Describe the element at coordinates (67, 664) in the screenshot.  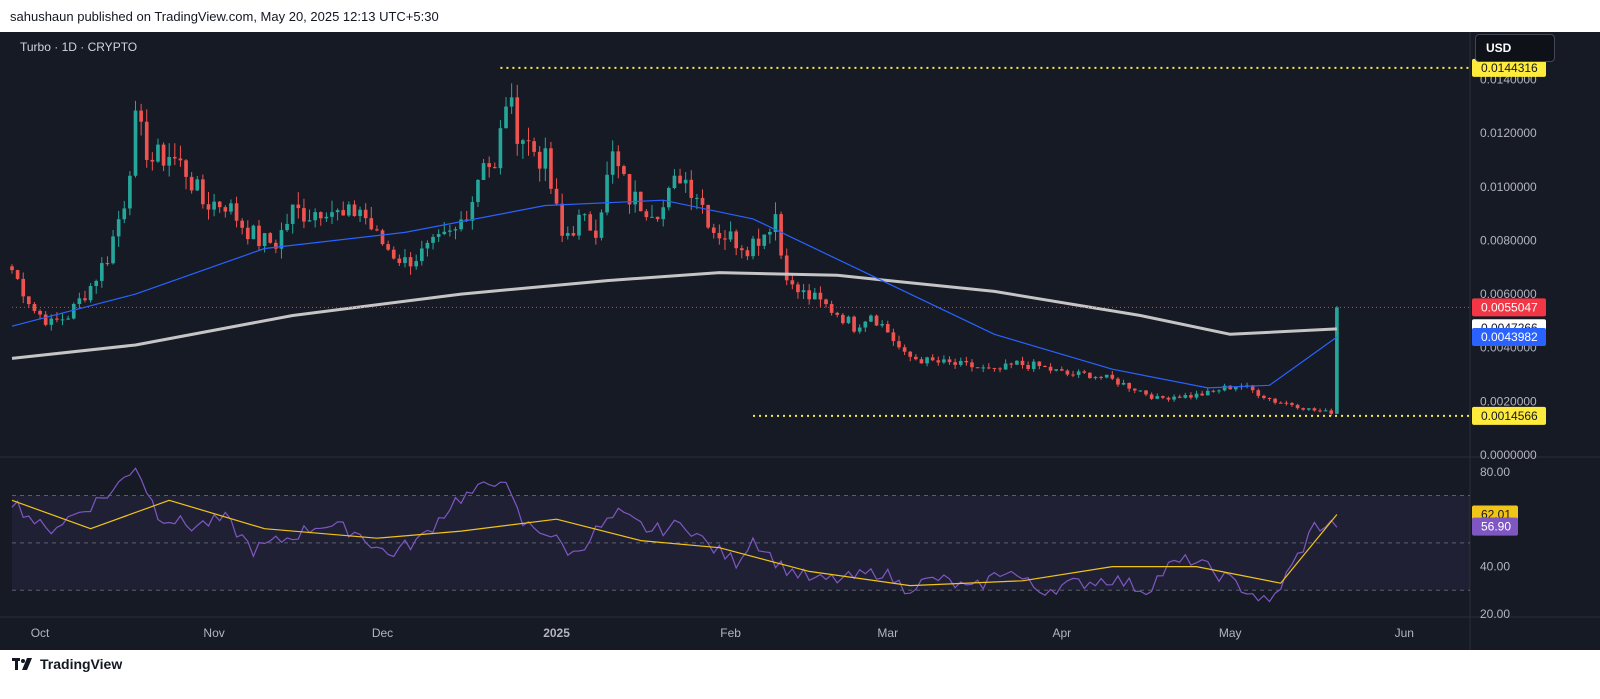
I see `tradingview-logo: TradingView` at that location.